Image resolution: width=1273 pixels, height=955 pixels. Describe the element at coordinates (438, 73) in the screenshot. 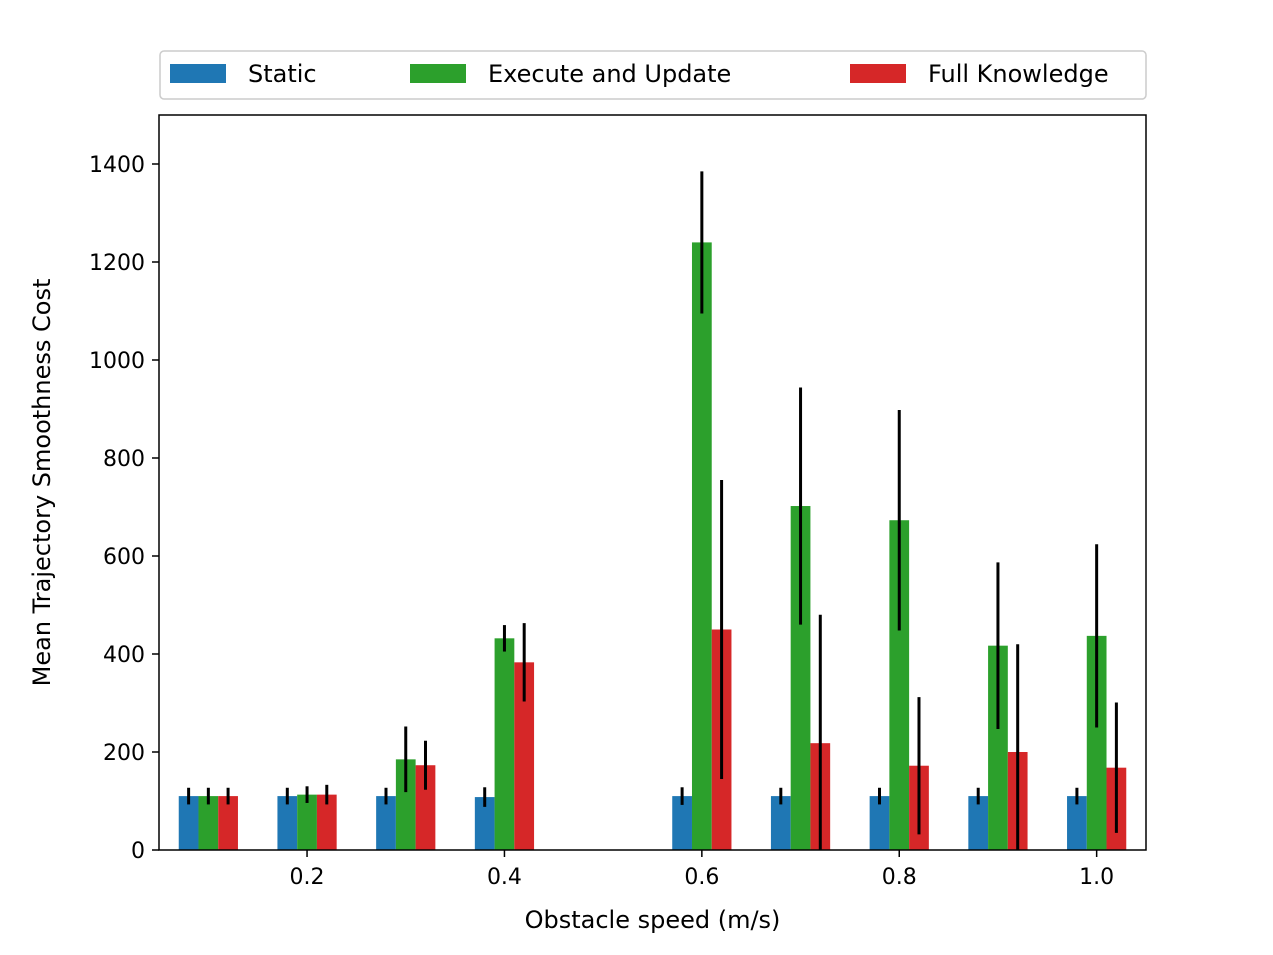

I see `legend-swatch-execute-and-update` at that location.